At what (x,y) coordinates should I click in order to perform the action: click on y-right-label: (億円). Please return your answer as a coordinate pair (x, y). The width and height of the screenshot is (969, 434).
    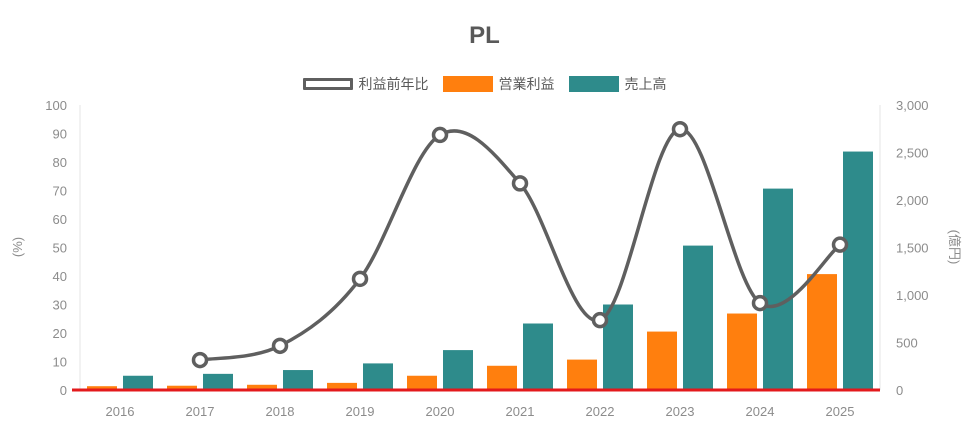
    Looking at the image, I should click on (954, 247).